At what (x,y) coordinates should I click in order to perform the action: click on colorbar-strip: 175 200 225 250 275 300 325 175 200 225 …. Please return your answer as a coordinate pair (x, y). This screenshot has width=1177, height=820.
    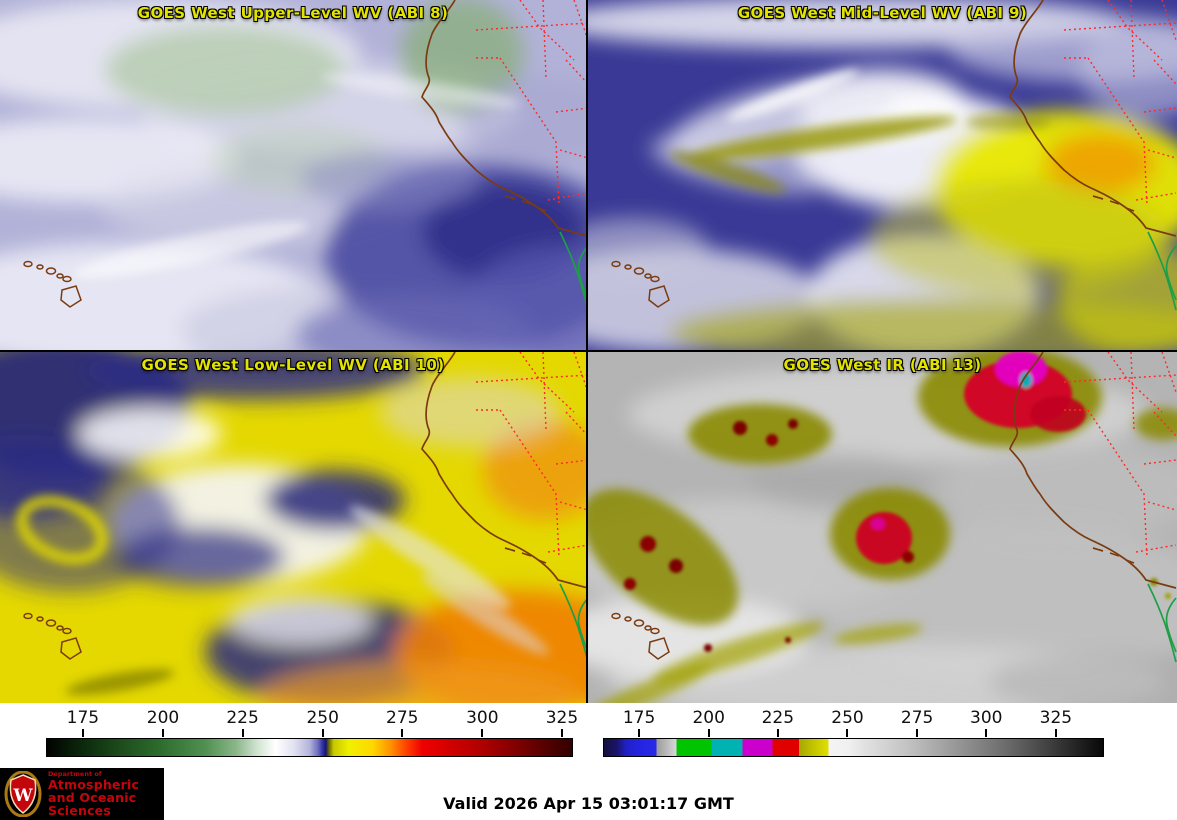
    Looking at the image, I should click on (588, 735).